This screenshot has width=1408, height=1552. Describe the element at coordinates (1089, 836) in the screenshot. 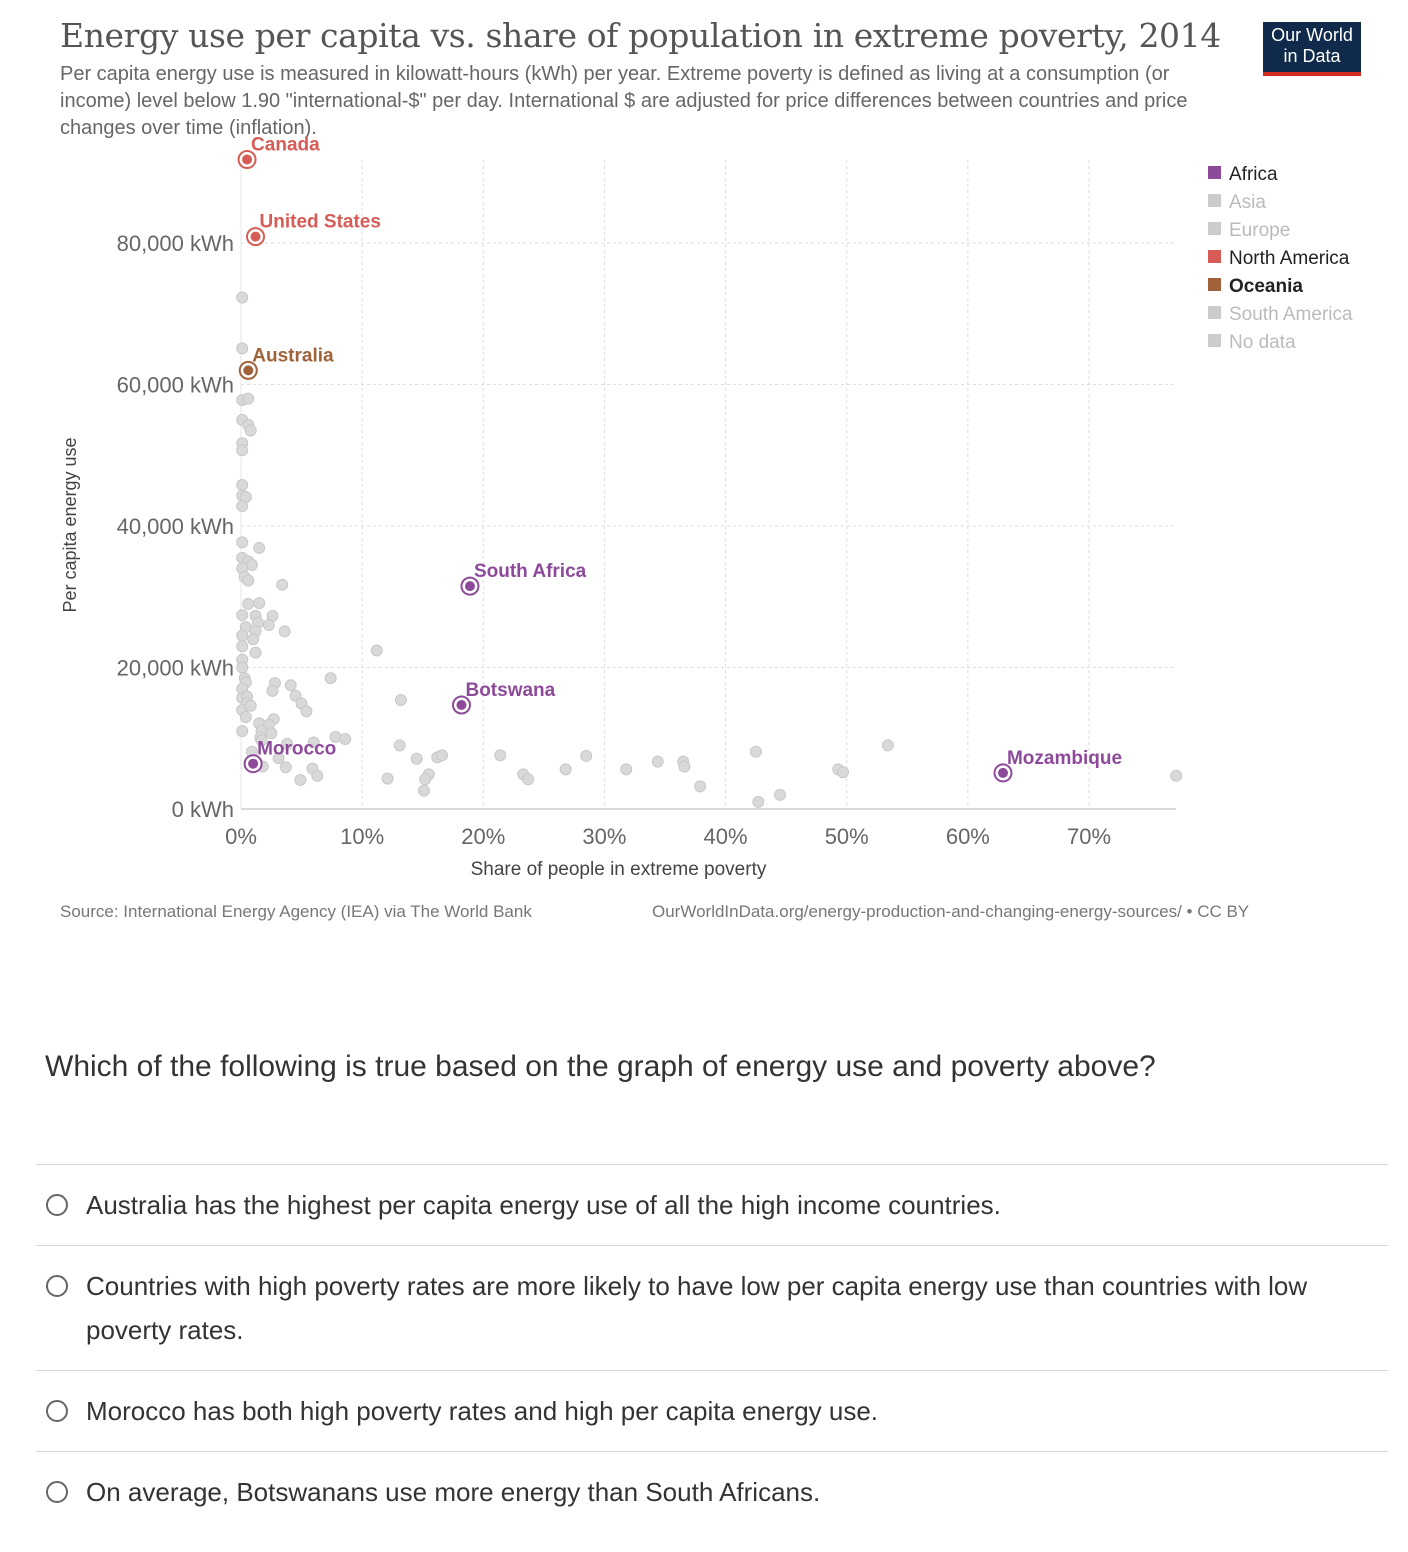

I see `x-tick-label: 70%` at that location.